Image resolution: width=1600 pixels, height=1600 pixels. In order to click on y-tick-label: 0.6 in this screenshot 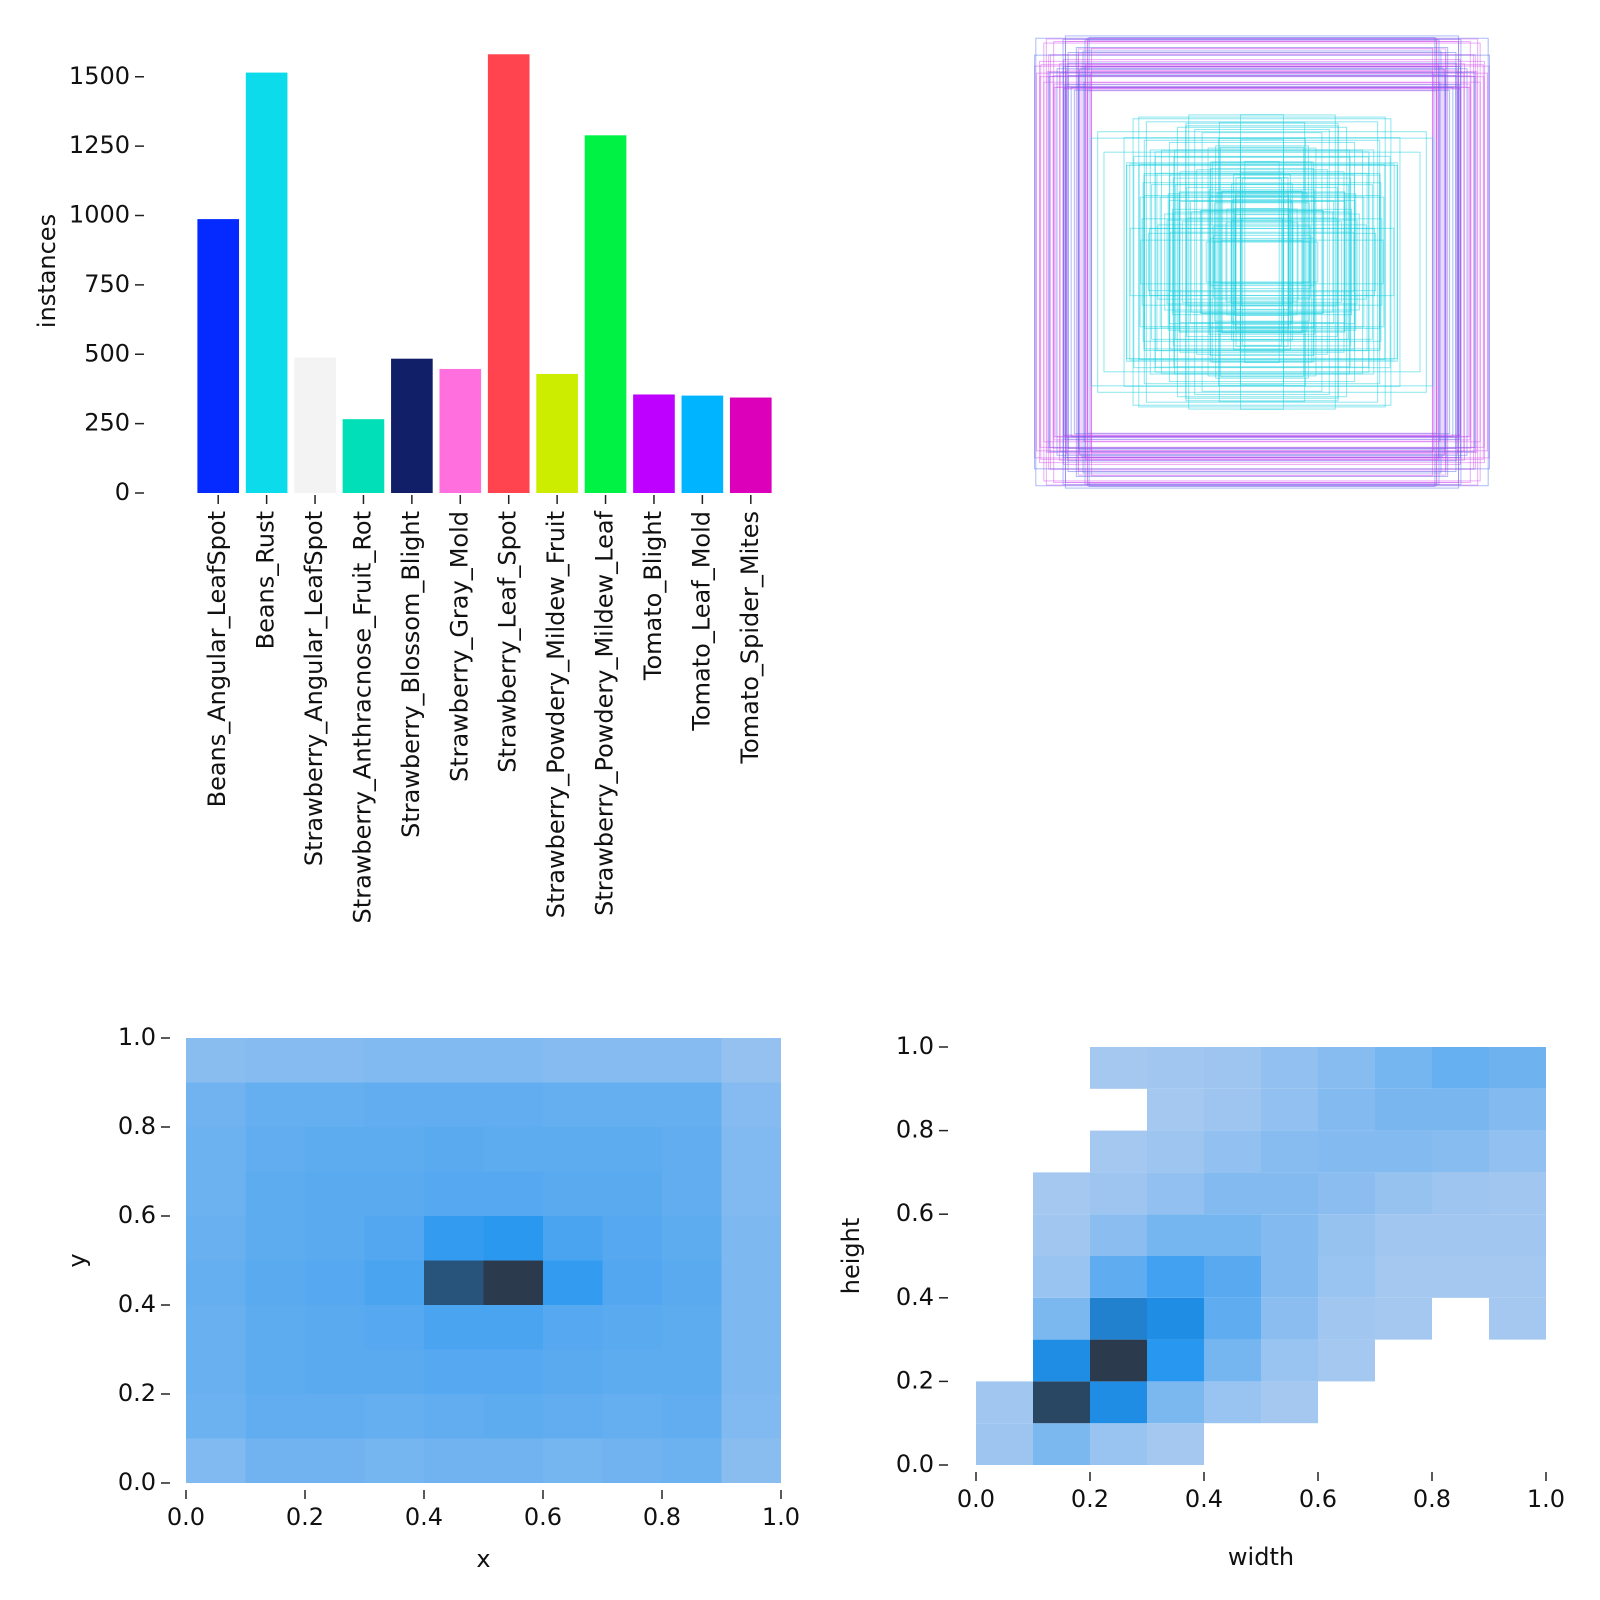, I will do `click(915, 1213)`.